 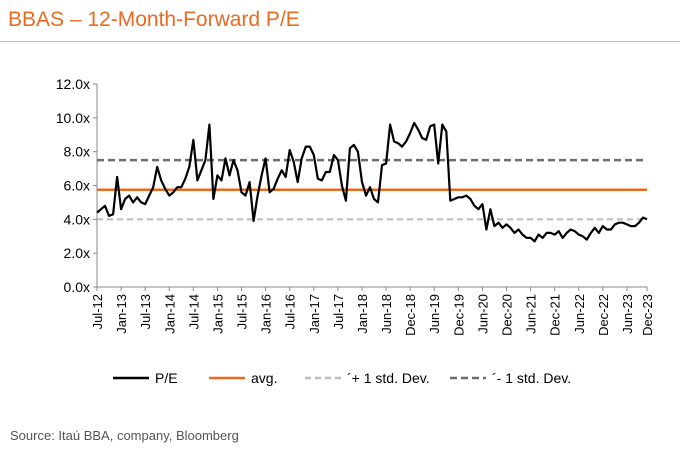 I want to click on y-tick-label: 4.0x, so click(x=77, y=219).